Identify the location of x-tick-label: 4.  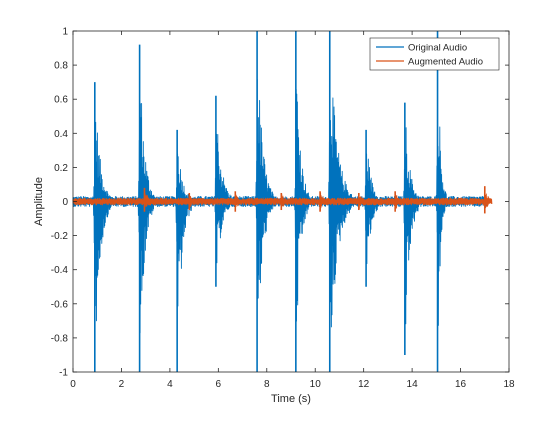
(170, 384).